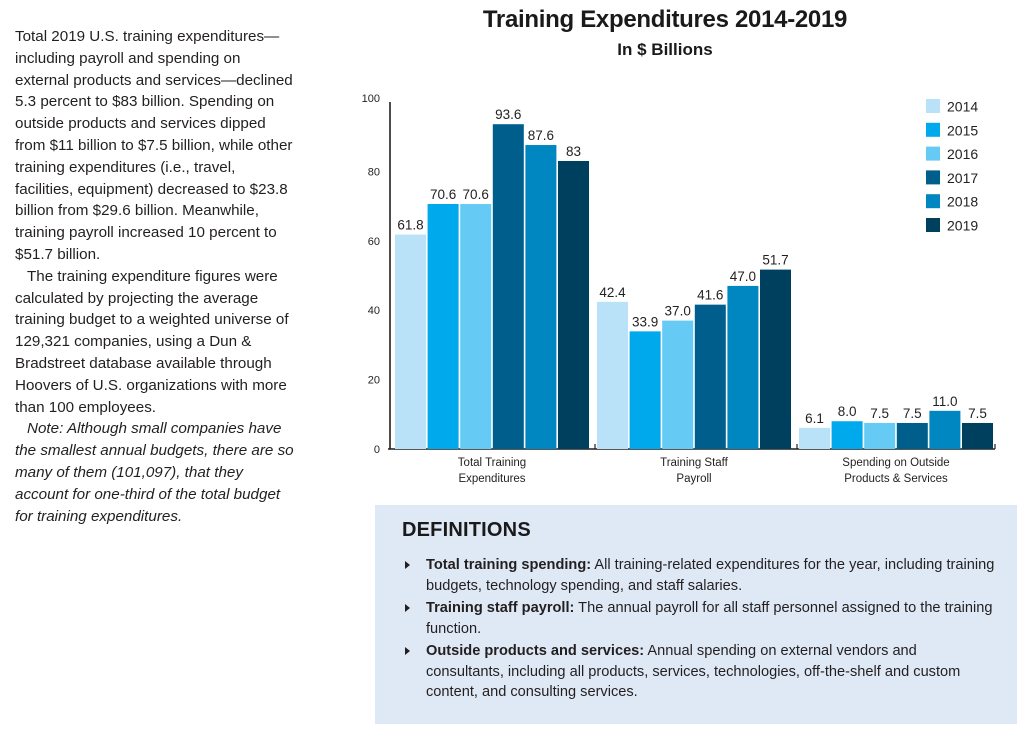 This screenshot has width=1024, height=730. Describe the element at coordinates (710, 295) in the screenshot. I see `bar-value-label: 41.6` at that location.